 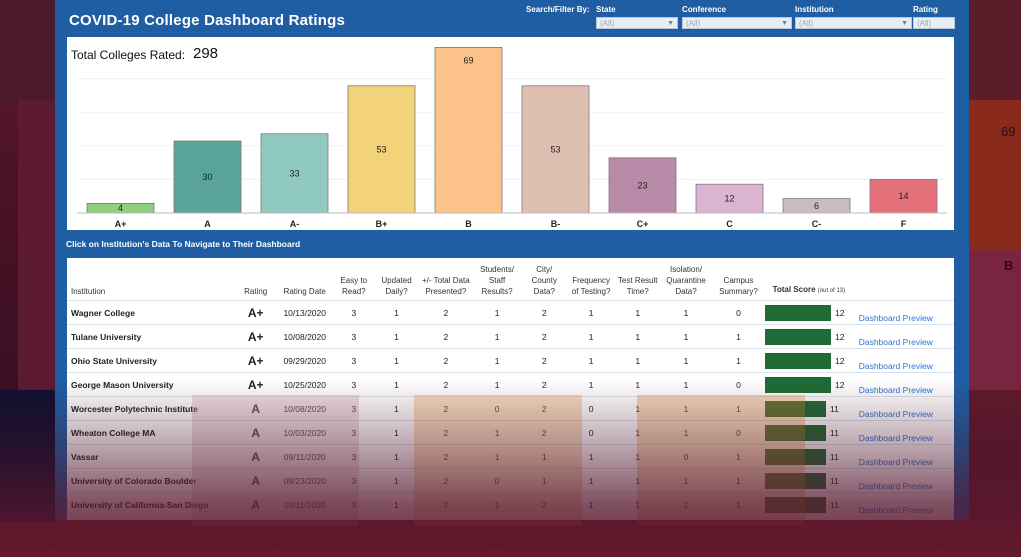 What do you see at coordinates (642, 185) in the screenshot?
I see `bar-C+` at bounding box center [642, 185].